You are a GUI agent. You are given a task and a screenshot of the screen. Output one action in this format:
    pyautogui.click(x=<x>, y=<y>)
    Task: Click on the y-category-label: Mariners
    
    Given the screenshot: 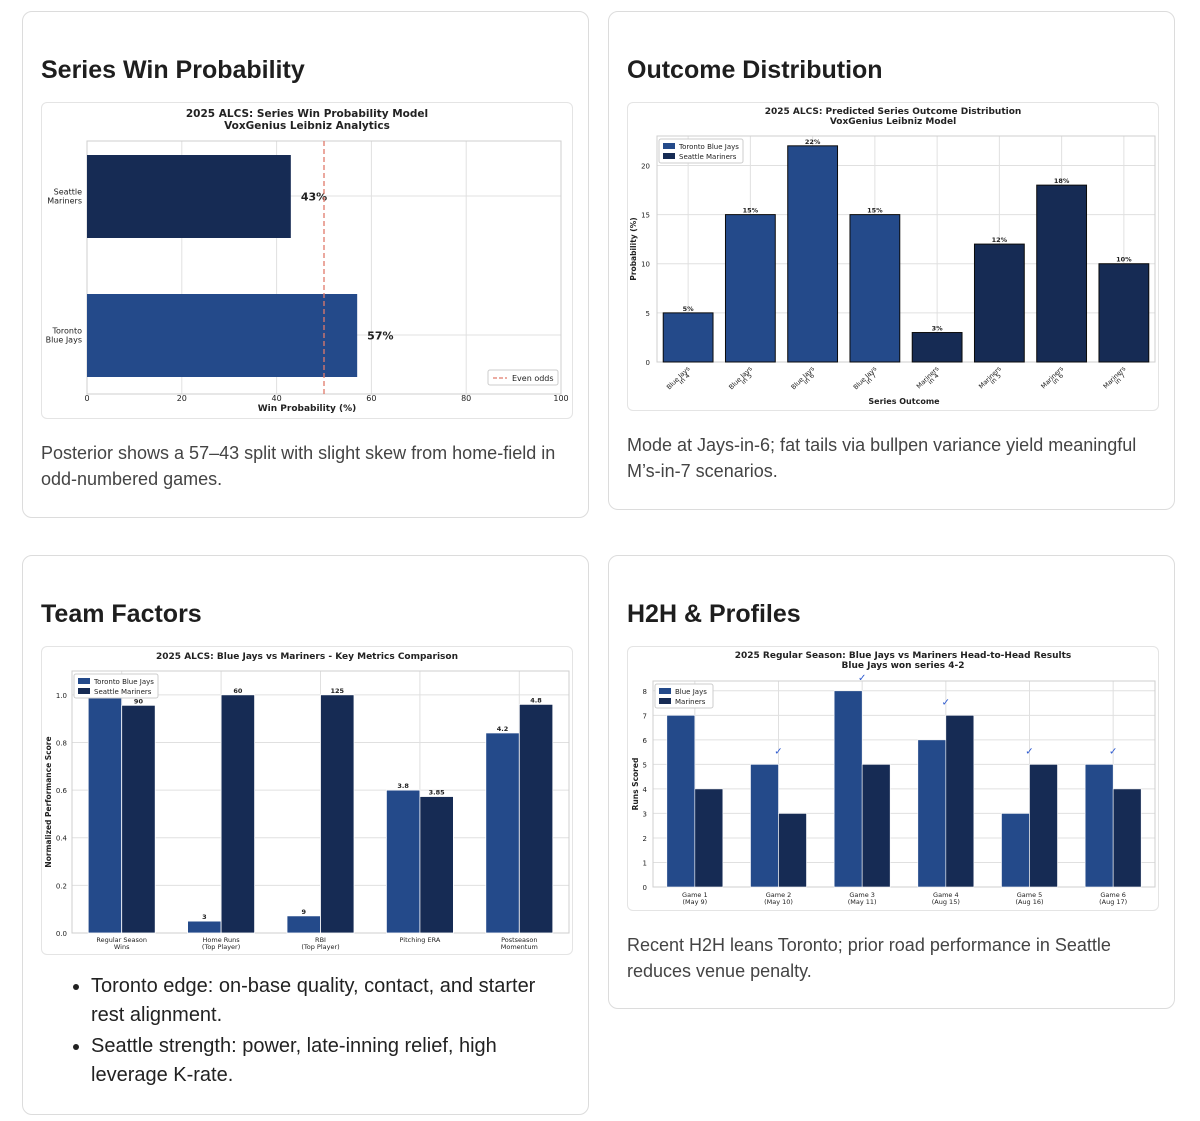 What is the action you would take?
    pyautogui.click(x=64, y=201)
    